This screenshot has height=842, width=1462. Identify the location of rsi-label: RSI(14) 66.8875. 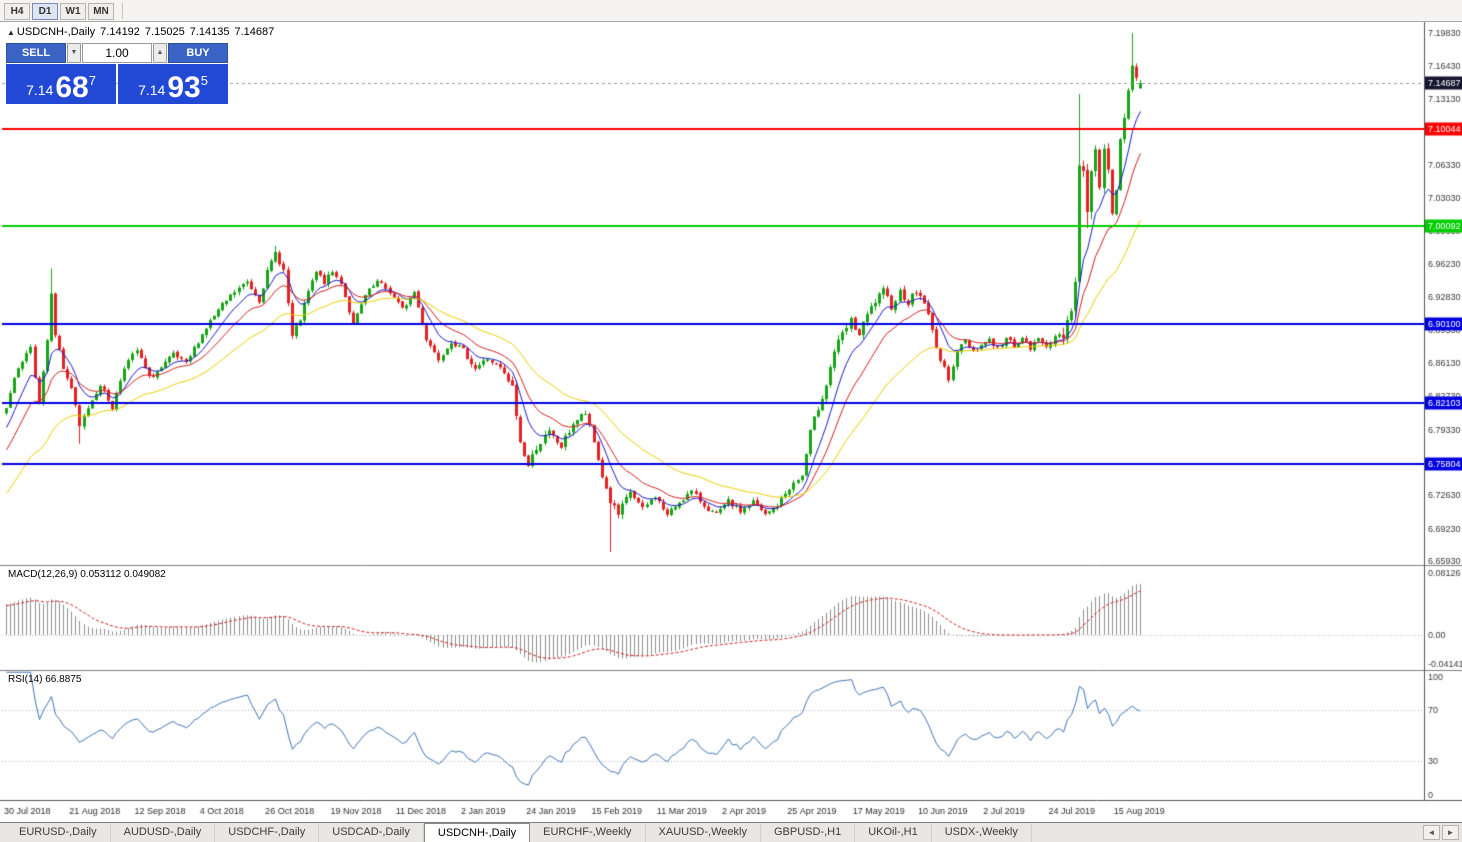
(45, 679).